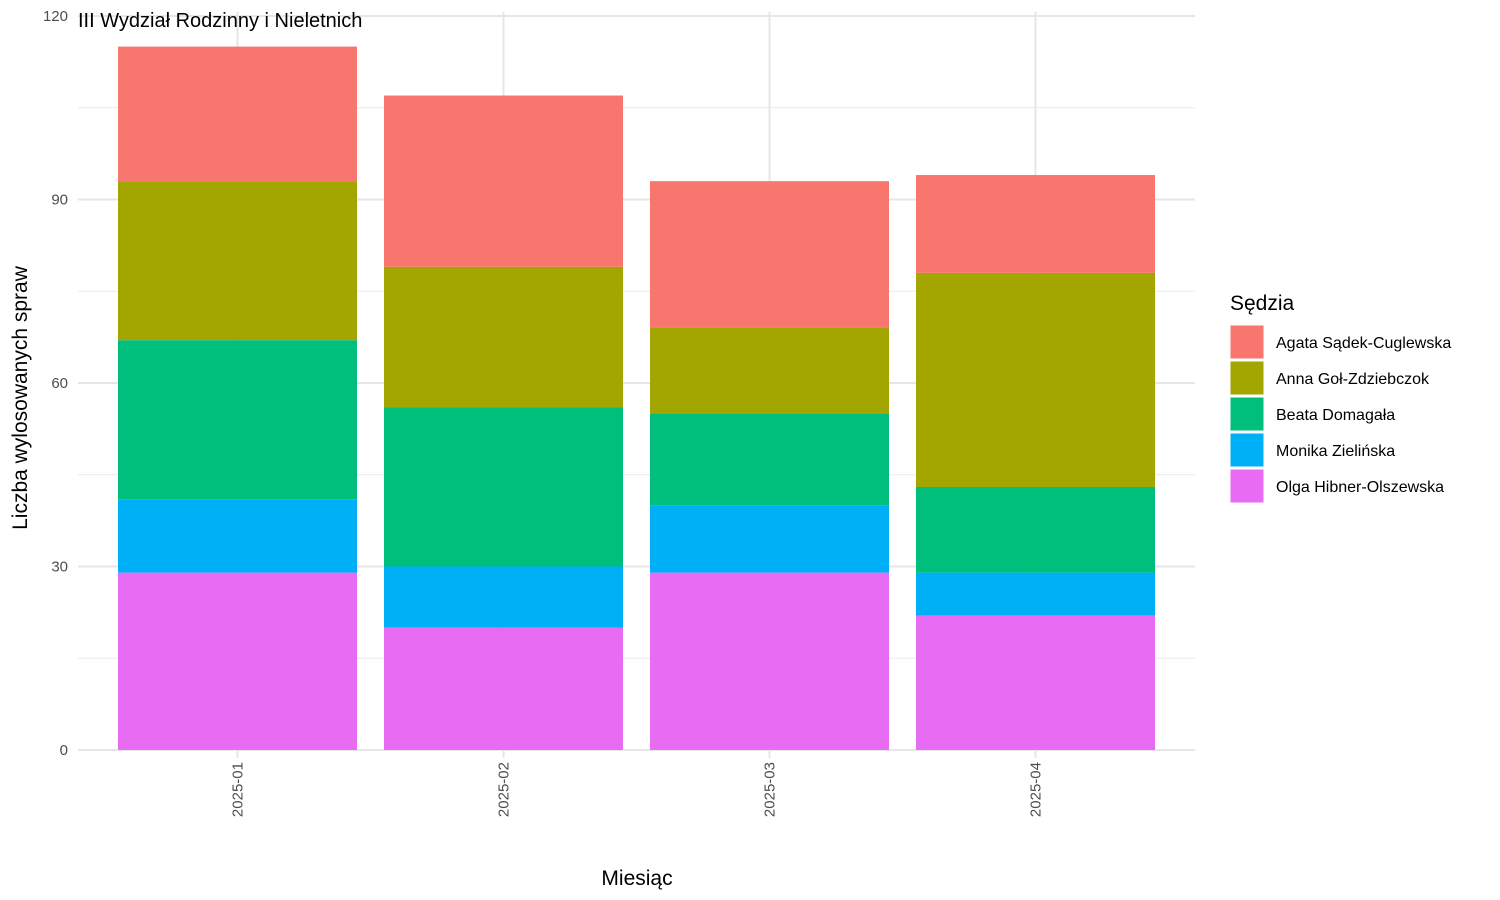  Describe the element at coordinates (770, 789) in the screenshot. I see `x-tick-label: 2025-03` at that location.